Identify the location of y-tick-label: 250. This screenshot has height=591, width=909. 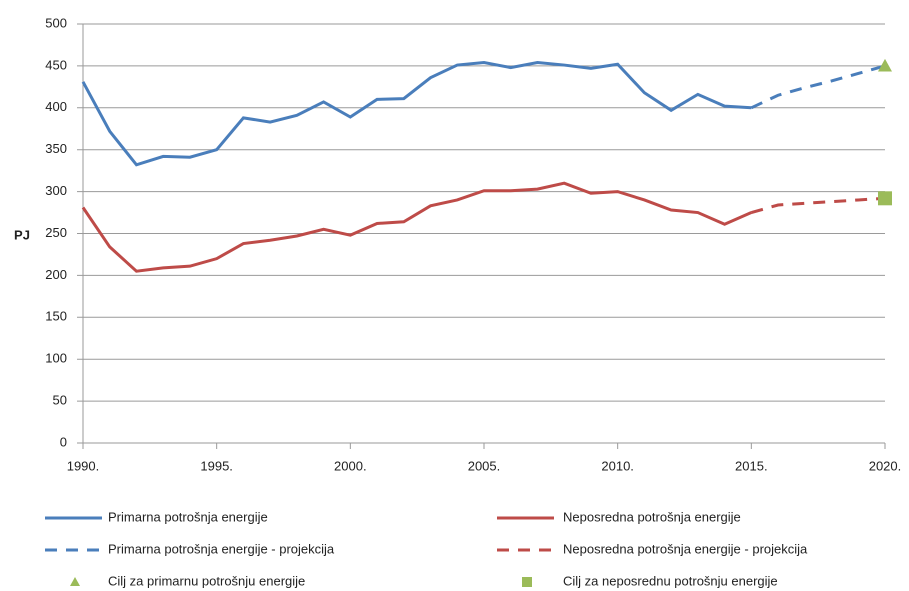
(56, 232).